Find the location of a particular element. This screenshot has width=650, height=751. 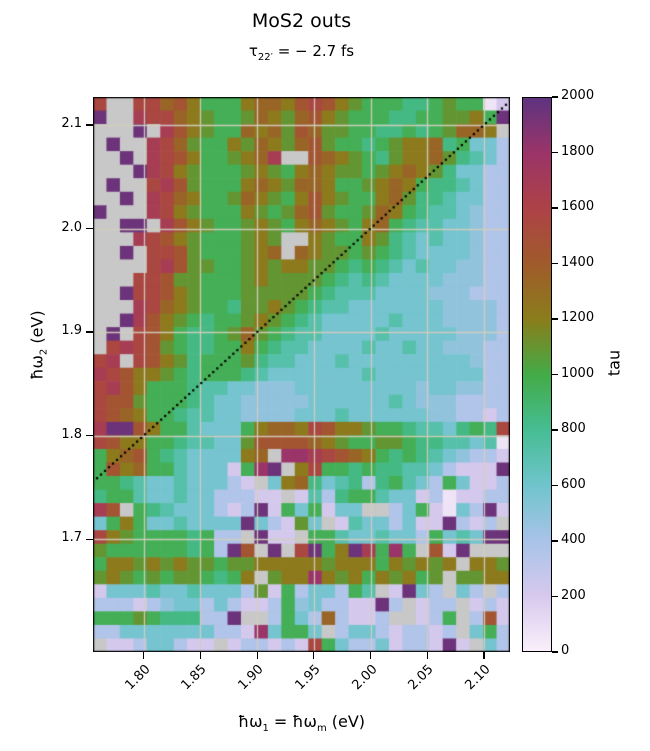

x-axis-label-pre: ħω is located at coordinates (250, 721).